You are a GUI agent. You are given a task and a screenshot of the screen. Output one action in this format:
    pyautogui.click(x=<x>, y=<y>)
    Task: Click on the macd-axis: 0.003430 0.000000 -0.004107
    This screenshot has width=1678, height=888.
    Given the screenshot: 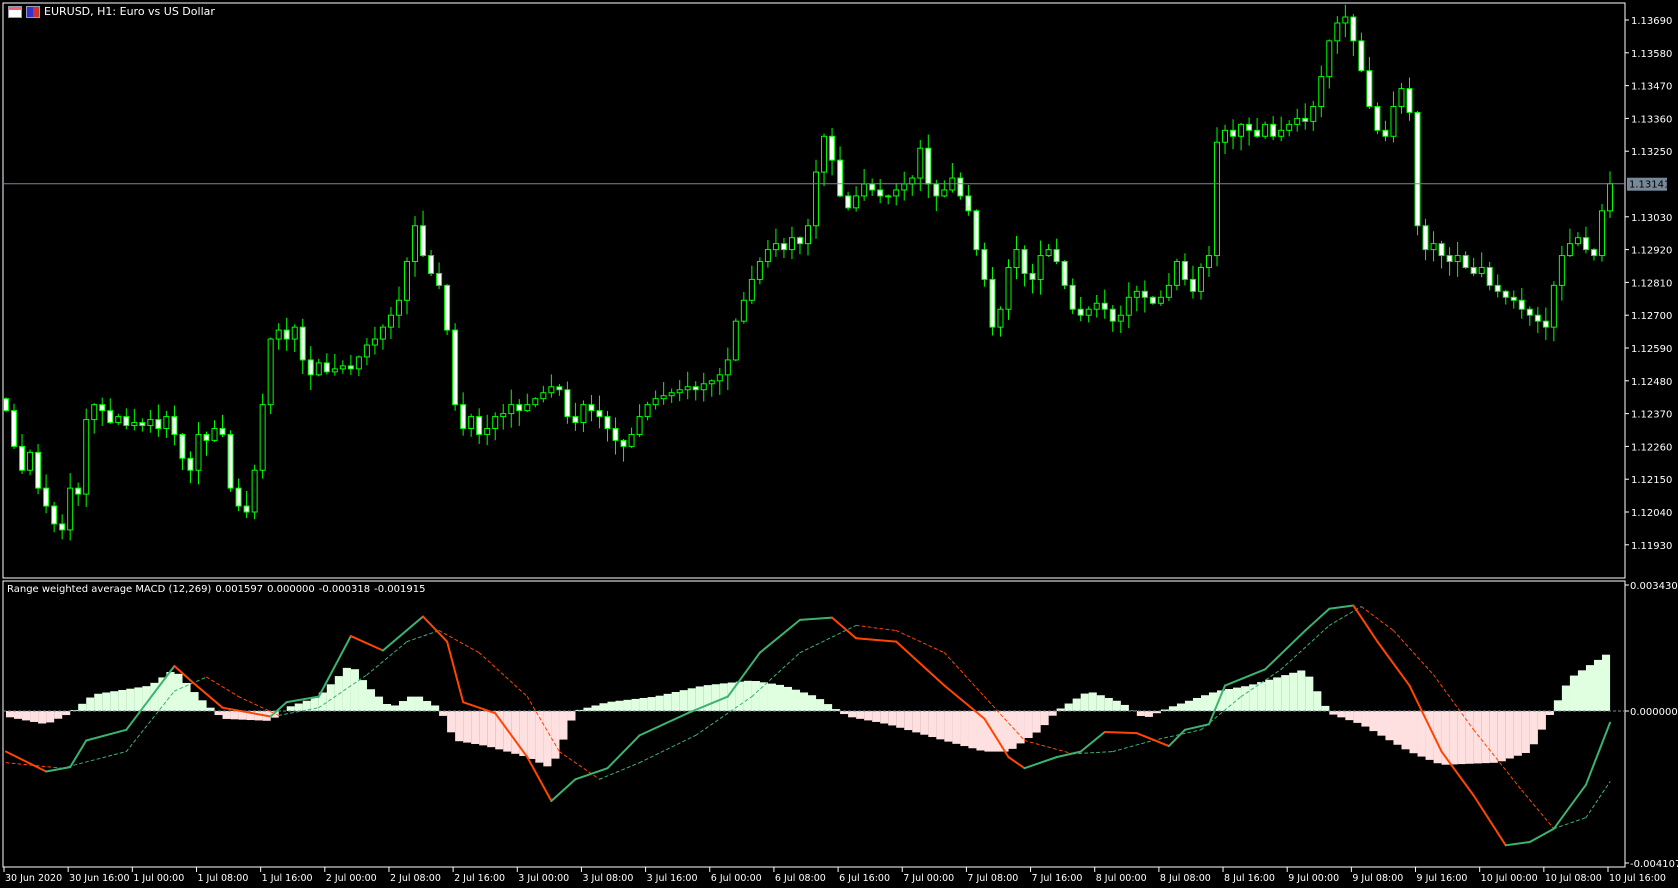 What is the action you would take?
    pyautogui.click(x=1651, y=725)
    